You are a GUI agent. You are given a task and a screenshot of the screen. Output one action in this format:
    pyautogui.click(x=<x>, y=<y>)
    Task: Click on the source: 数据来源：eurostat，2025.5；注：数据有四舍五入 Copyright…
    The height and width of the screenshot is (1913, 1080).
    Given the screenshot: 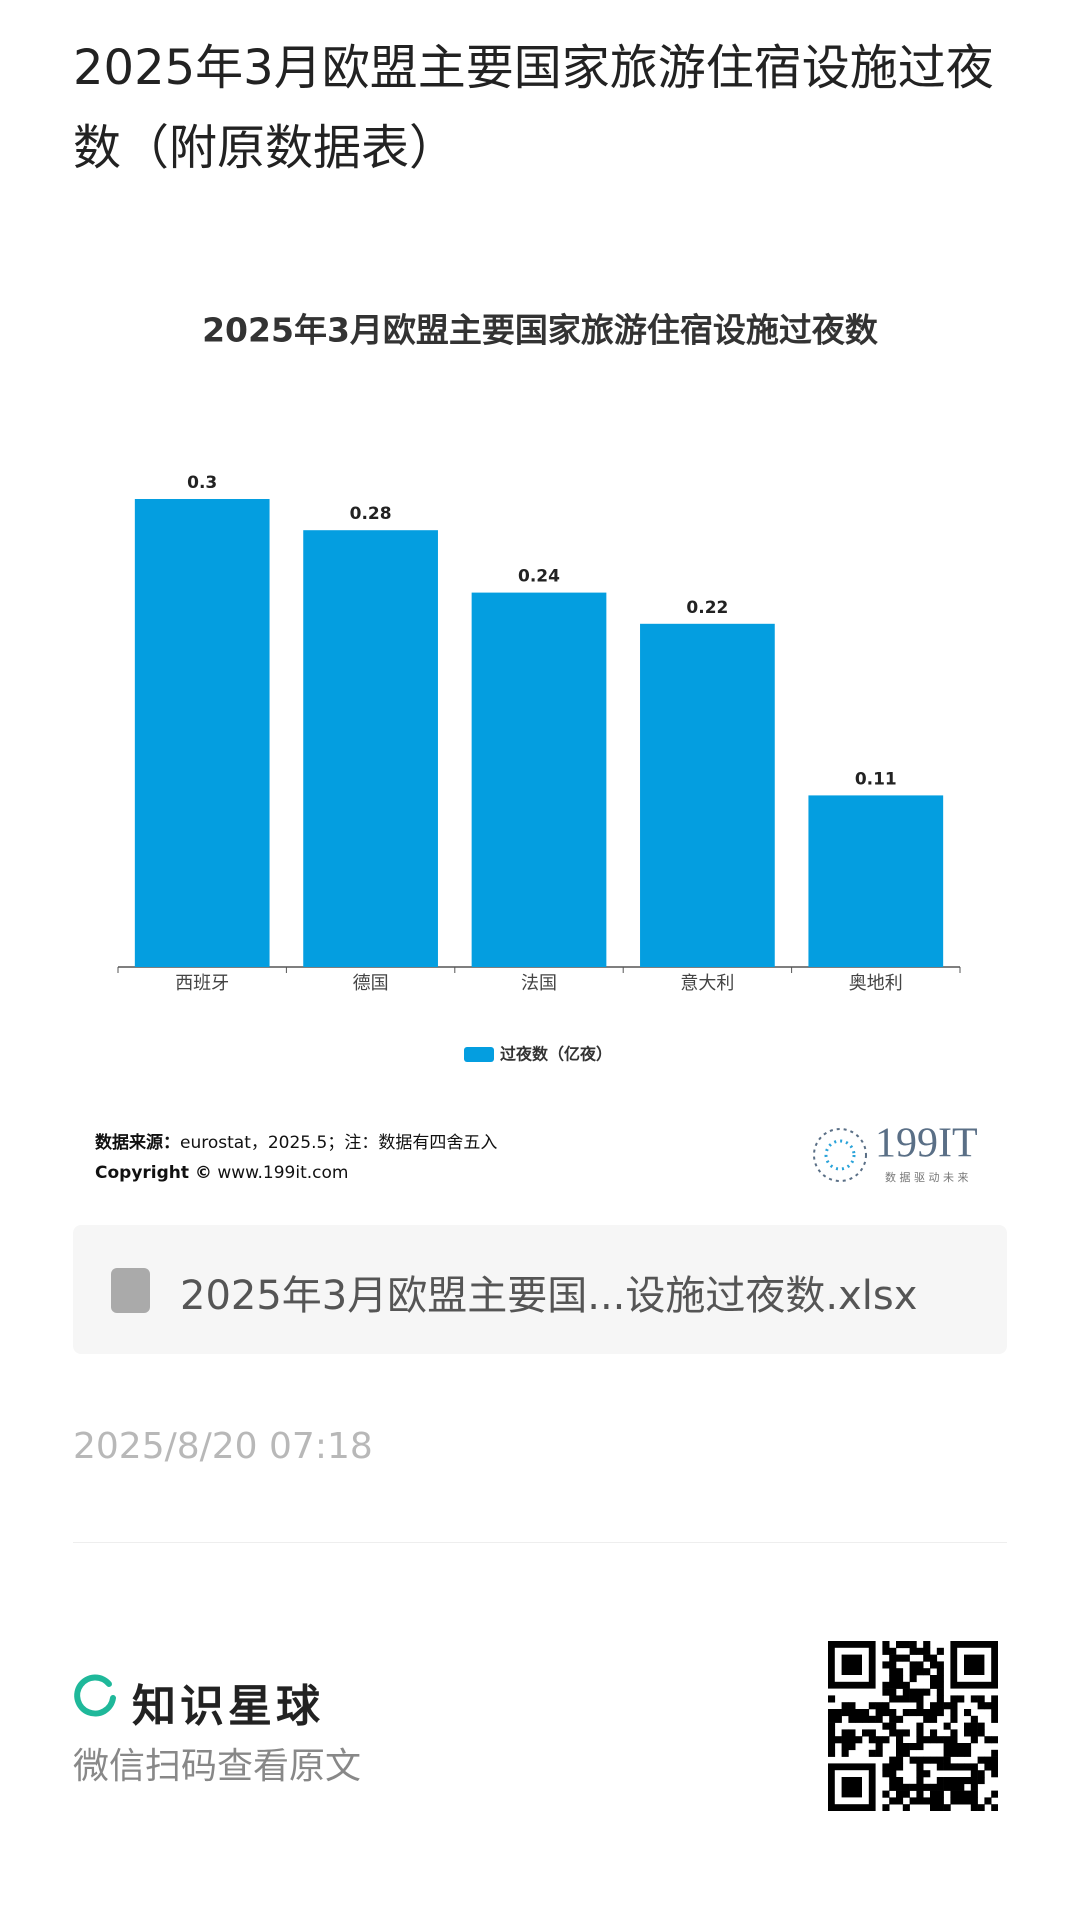 What is the action you would take?
    pyautogui.click(x=296, y=1158)
    